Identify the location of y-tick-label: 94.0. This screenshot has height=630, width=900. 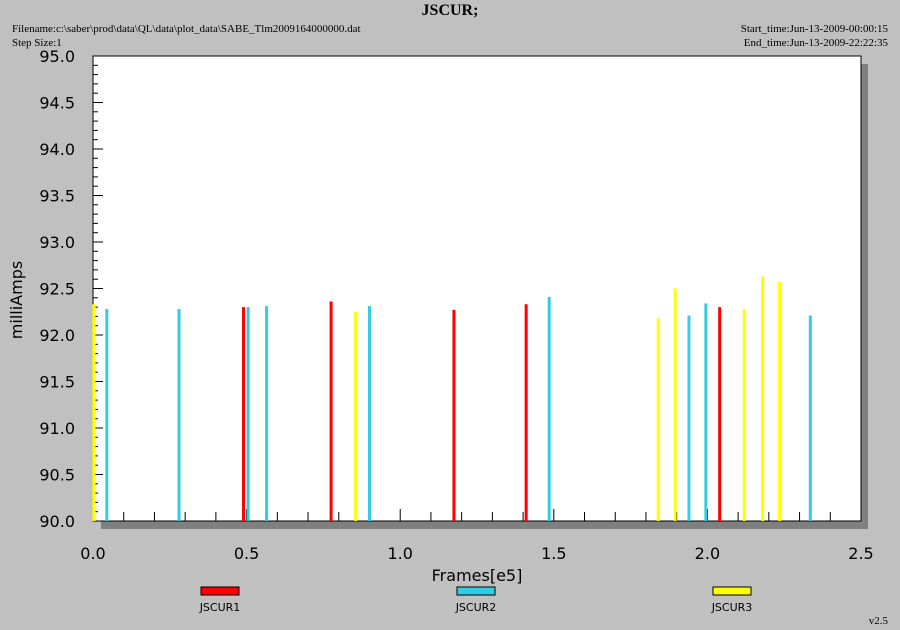
(57, 149).